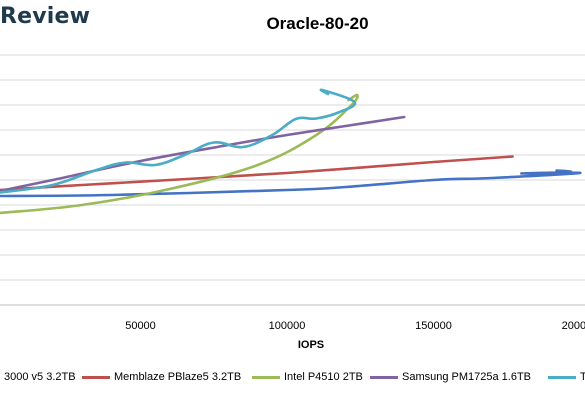 This screenshot has width=585, height=401. I want to click on legend-label: Memblaze PBlaze5 3.2TB, so click(178, 377).